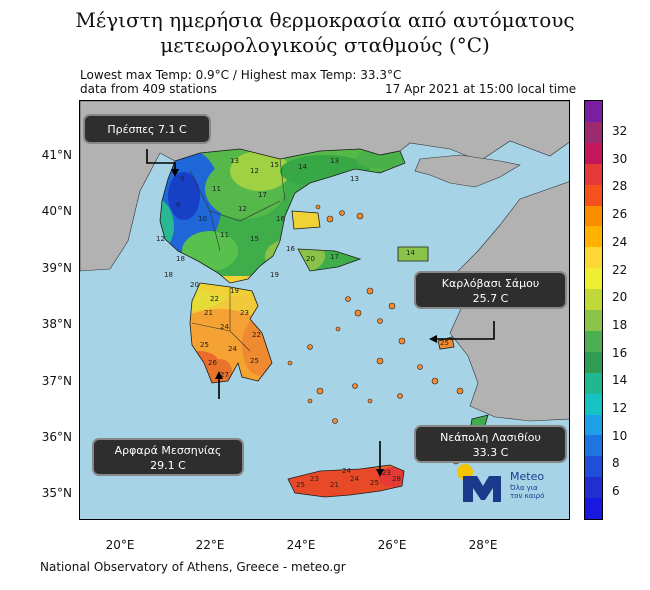 The image size is (650, 590). What do you see at coordinates (616, 491) in the screenshot?
I see `colorbar-tick-label: 6` at bounding box center [616, 491].